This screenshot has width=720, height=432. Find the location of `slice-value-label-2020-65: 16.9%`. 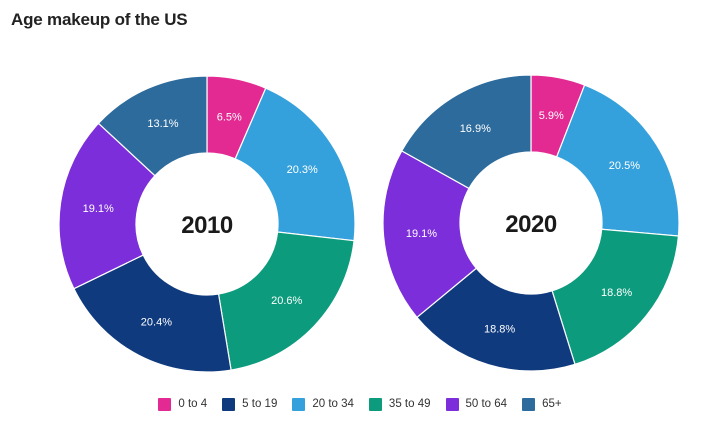

slice-value-label-2020-65: 16.9% is located at coordinates (475, 129).